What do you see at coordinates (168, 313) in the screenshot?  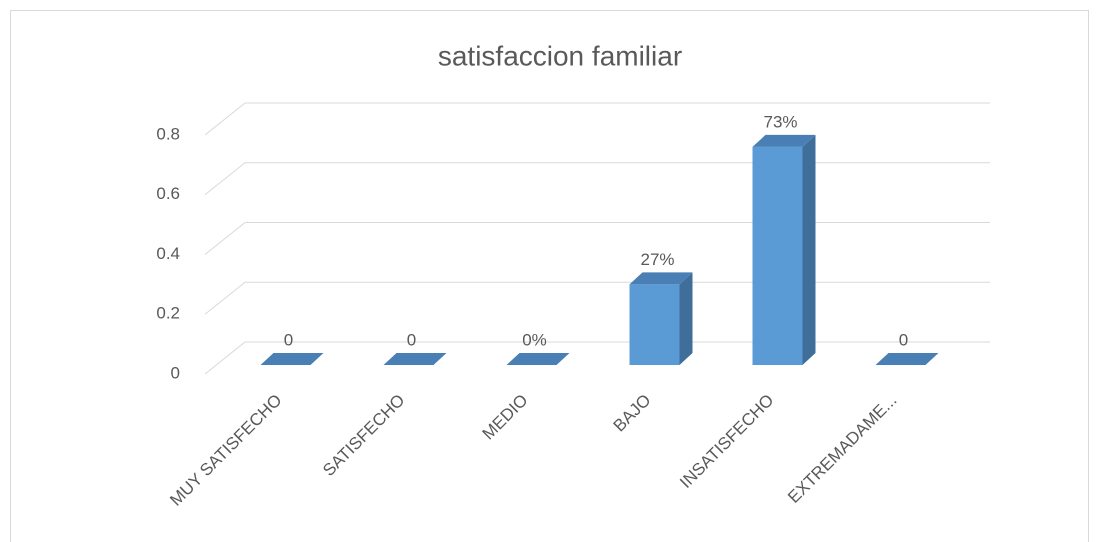 I see `y-tick-label: 0.2` at bounding box center [168, 313].